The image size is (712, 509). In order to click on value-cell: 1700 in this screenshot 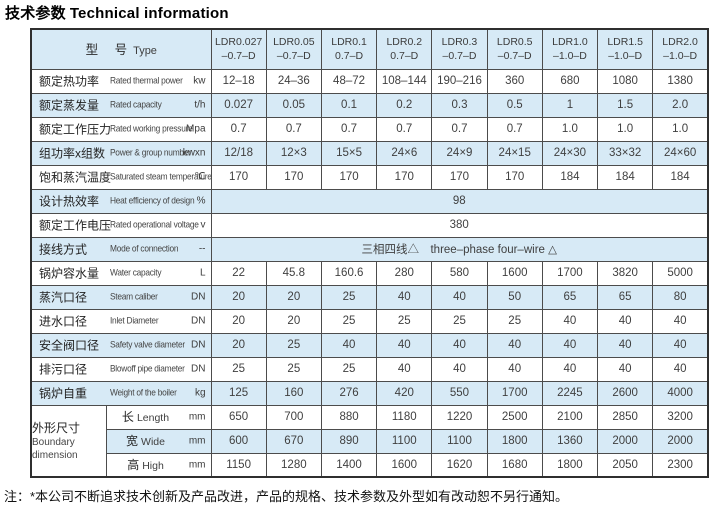, I will do `click(570, 273)`.